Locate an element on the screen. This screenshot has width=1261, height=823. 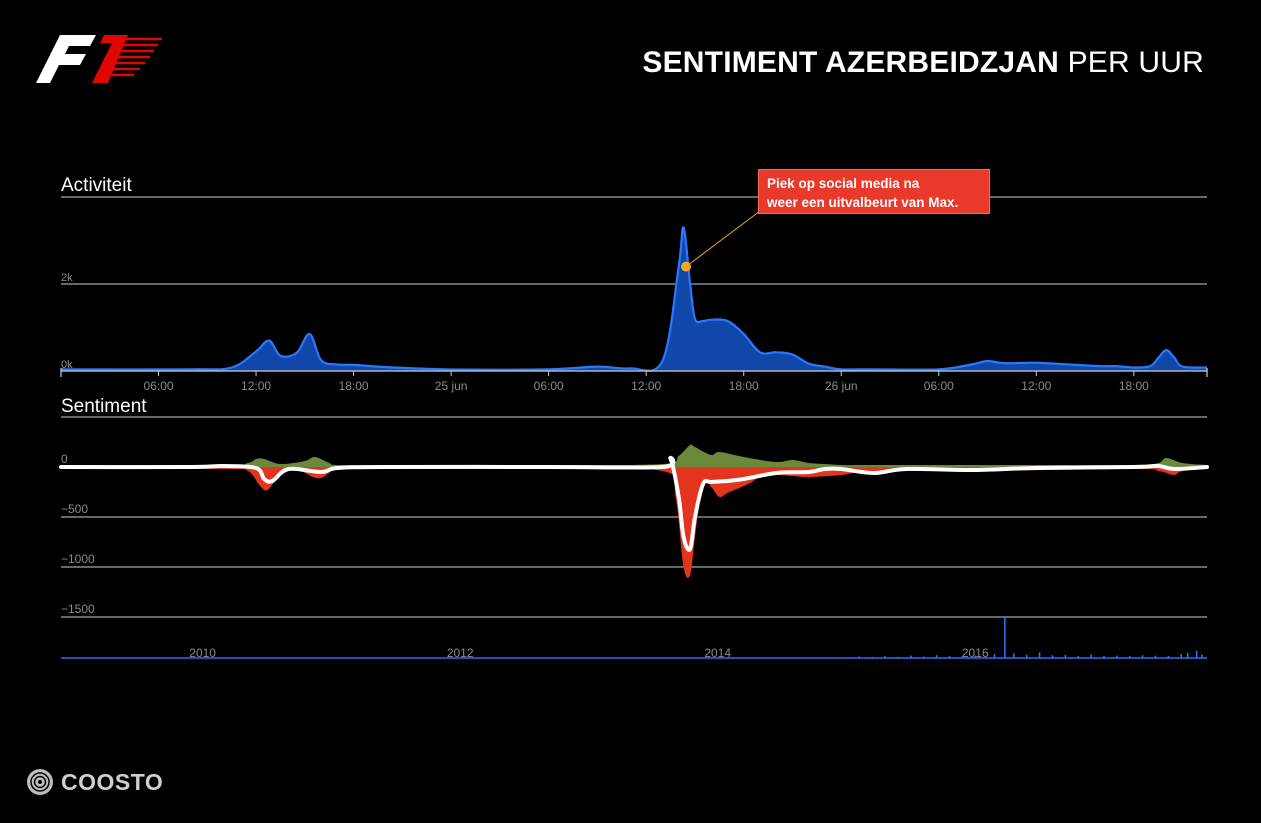
title-bold: SENTIMENT AZERBEIDZJAN is located at coordinates (851, 62).